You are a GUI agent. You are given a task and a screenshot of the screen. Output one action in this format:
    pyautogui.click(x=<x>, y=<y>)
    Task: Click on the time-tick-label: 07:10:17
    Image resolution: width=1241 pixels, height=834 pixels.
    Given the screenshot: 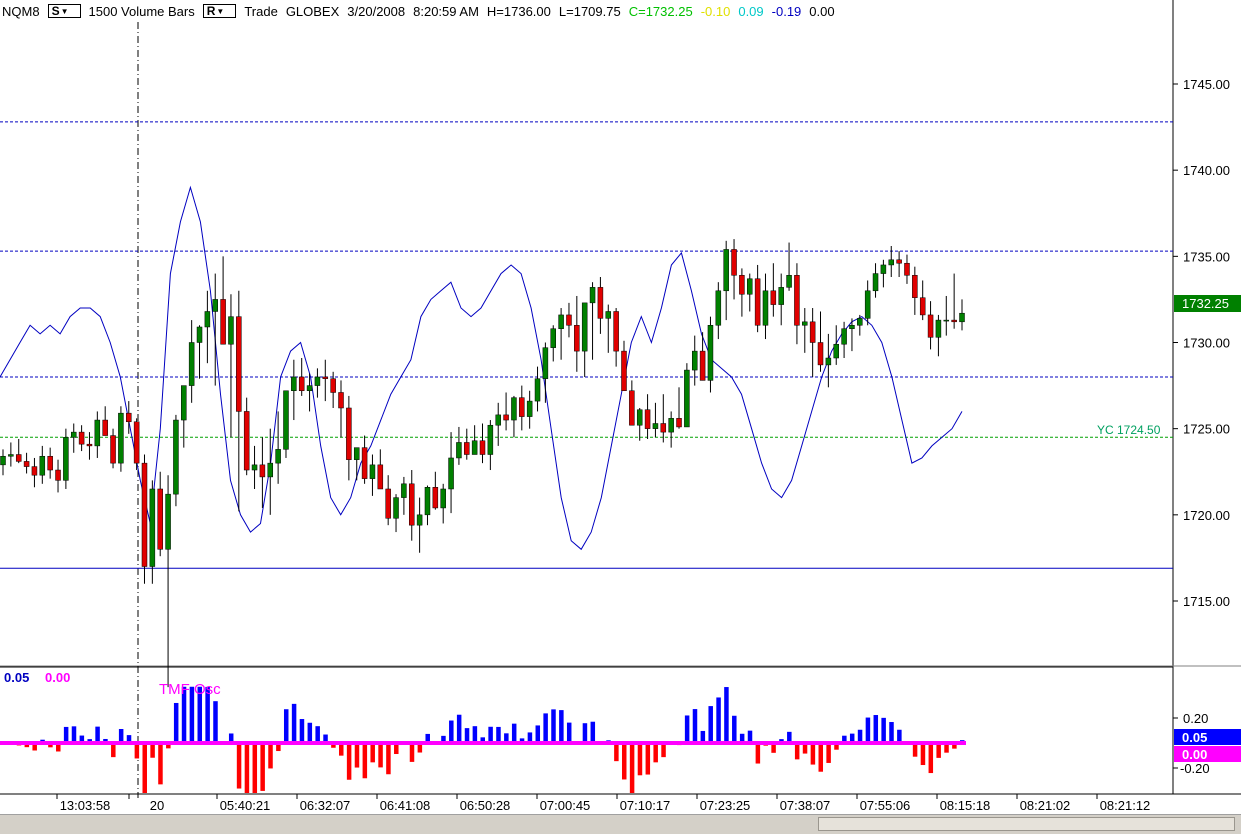 What is the action you would take?
    pyautogui.click(x=645, y=805)
    